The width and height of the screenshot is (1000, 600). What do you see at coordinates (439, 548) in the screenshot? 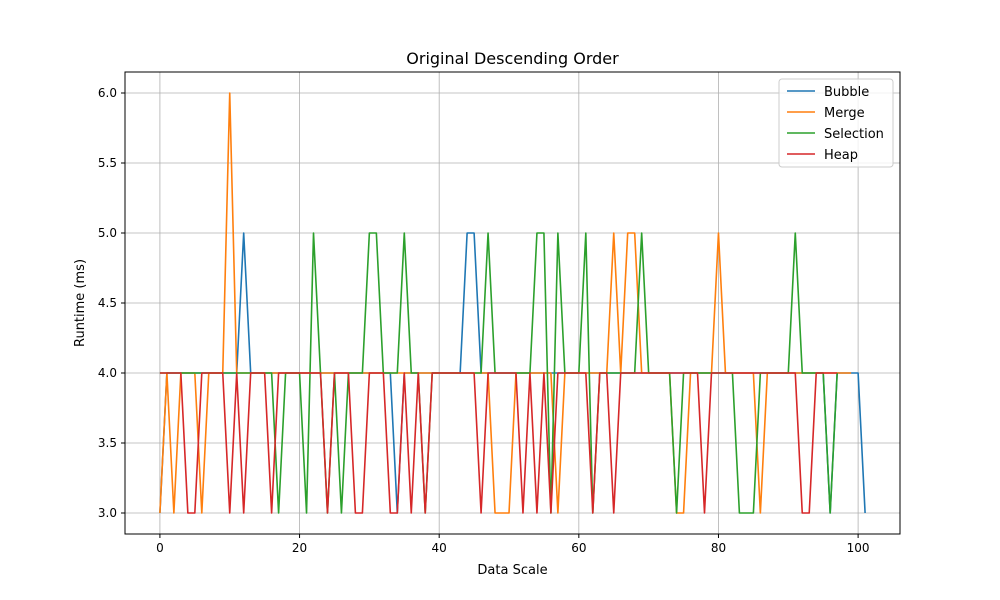
I see `x-tick-label: 40` at bounding box center [439, 548].